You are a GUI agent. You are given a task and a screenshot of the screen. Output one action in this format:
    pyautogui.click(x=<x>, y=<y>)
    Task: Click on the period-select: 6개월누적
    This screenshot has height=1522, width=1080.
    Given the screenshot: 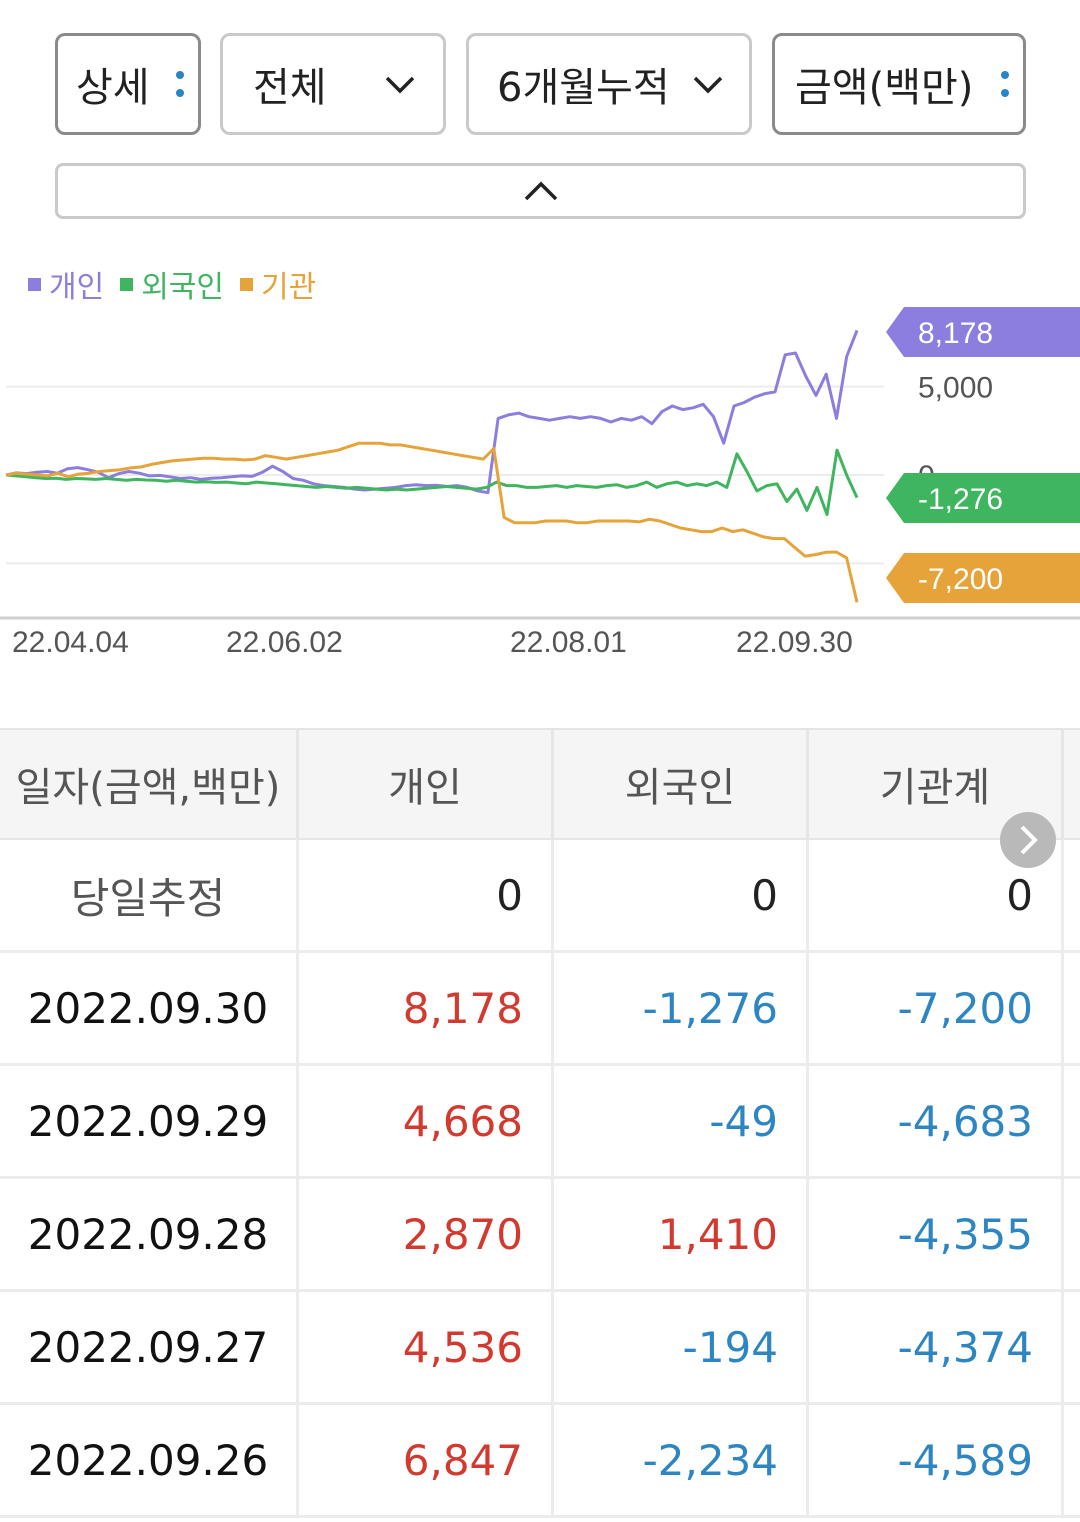 What is the action you would take?
    pyautogui.click(x=609, y=84)
    